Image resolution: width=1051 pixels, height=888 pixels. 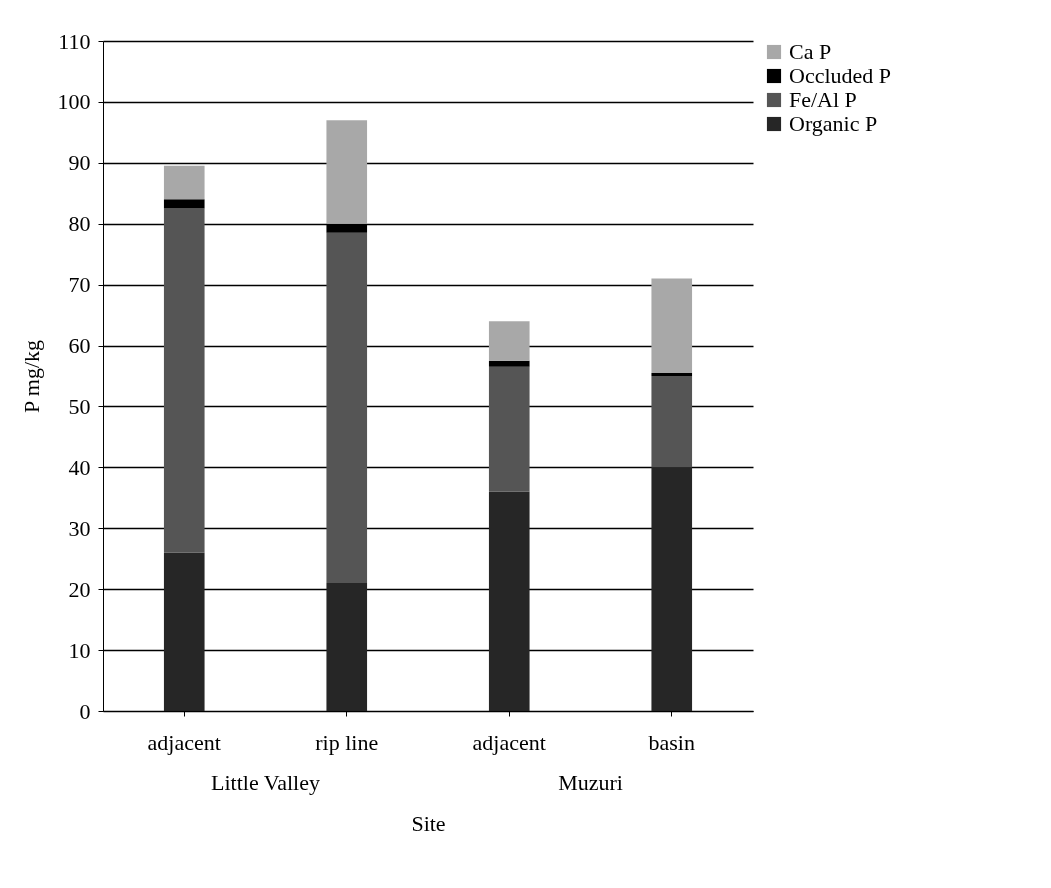 I want to click on legend-label: Occluded P, so click(x=840, y=75).